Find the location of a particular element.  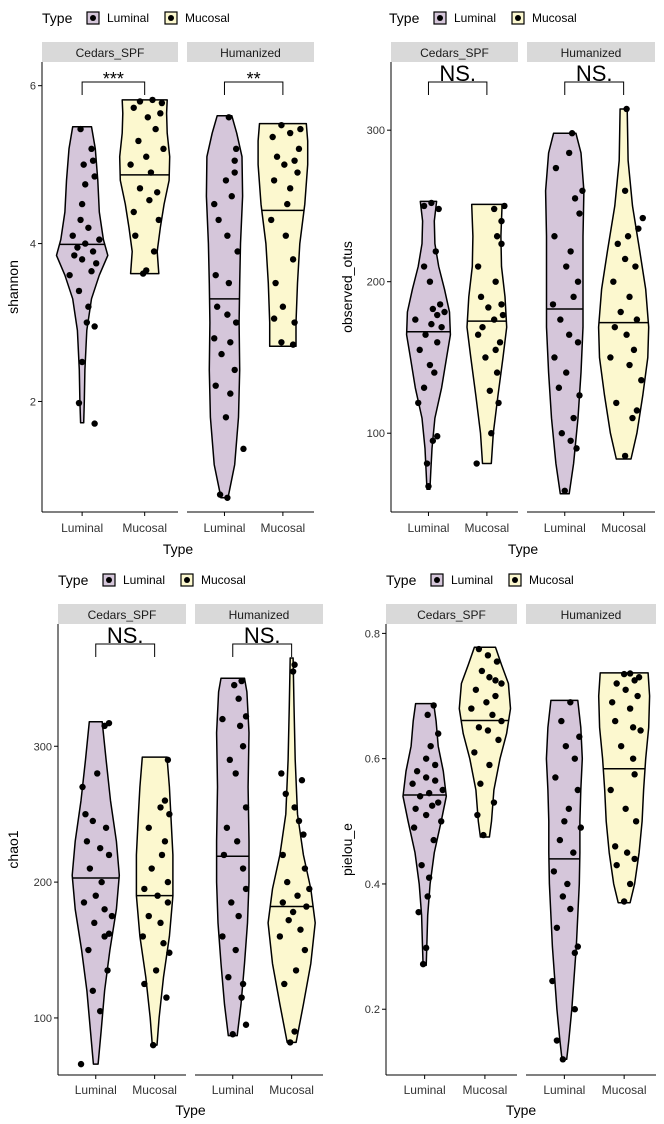

y-tick-label: 100 is located at coordinates (376, 434).